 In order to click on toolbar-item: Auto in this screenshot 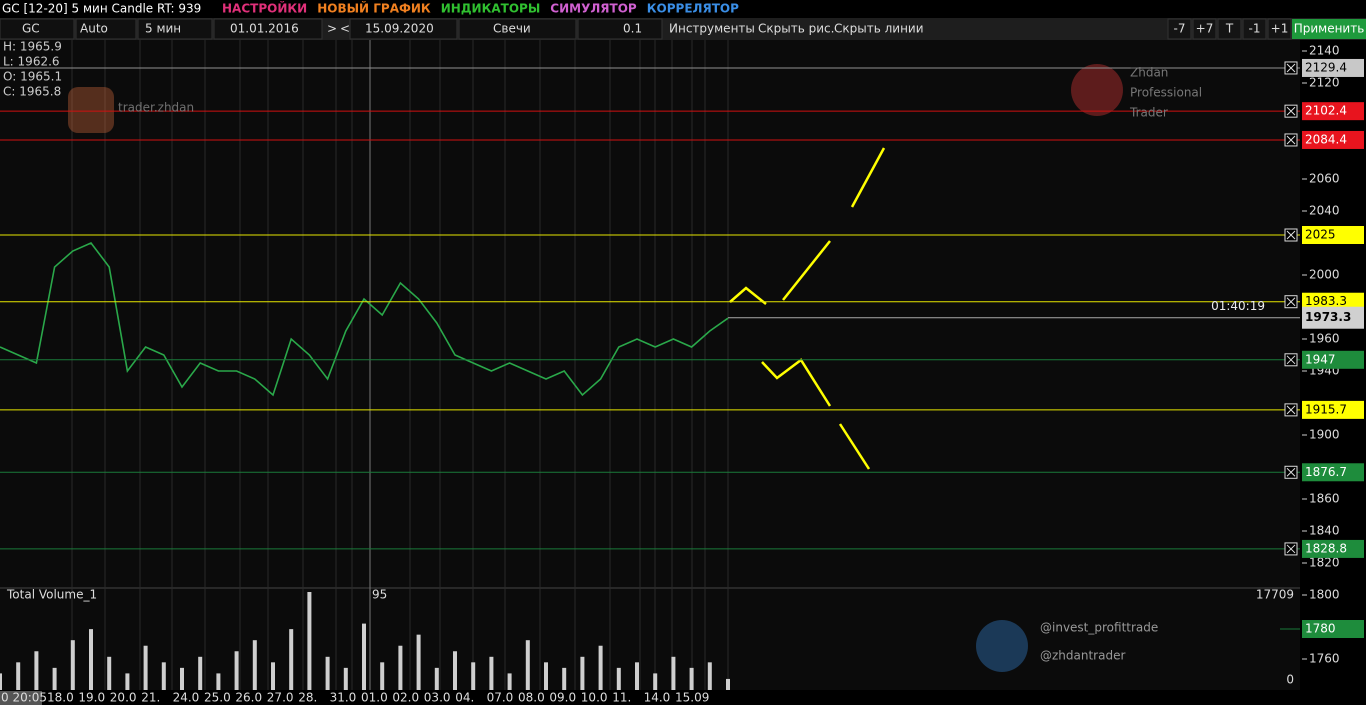, I will do `click(94, 29)`.